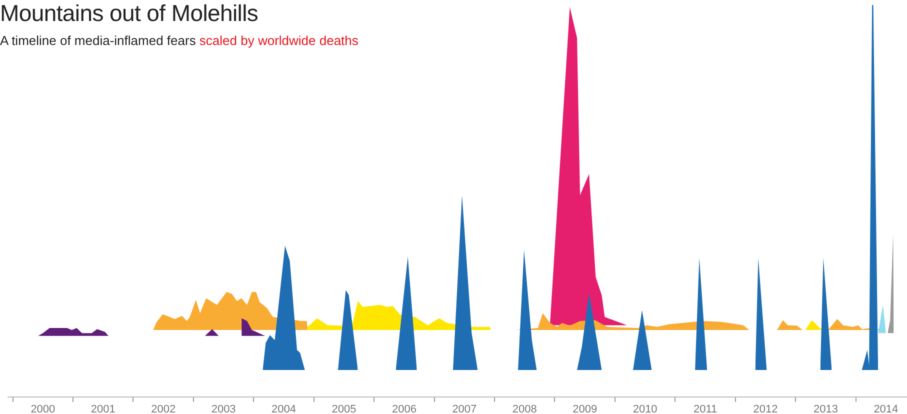 The image size is (907, 414). I want to click on x-tick-label: 2003, so click(223, 409).